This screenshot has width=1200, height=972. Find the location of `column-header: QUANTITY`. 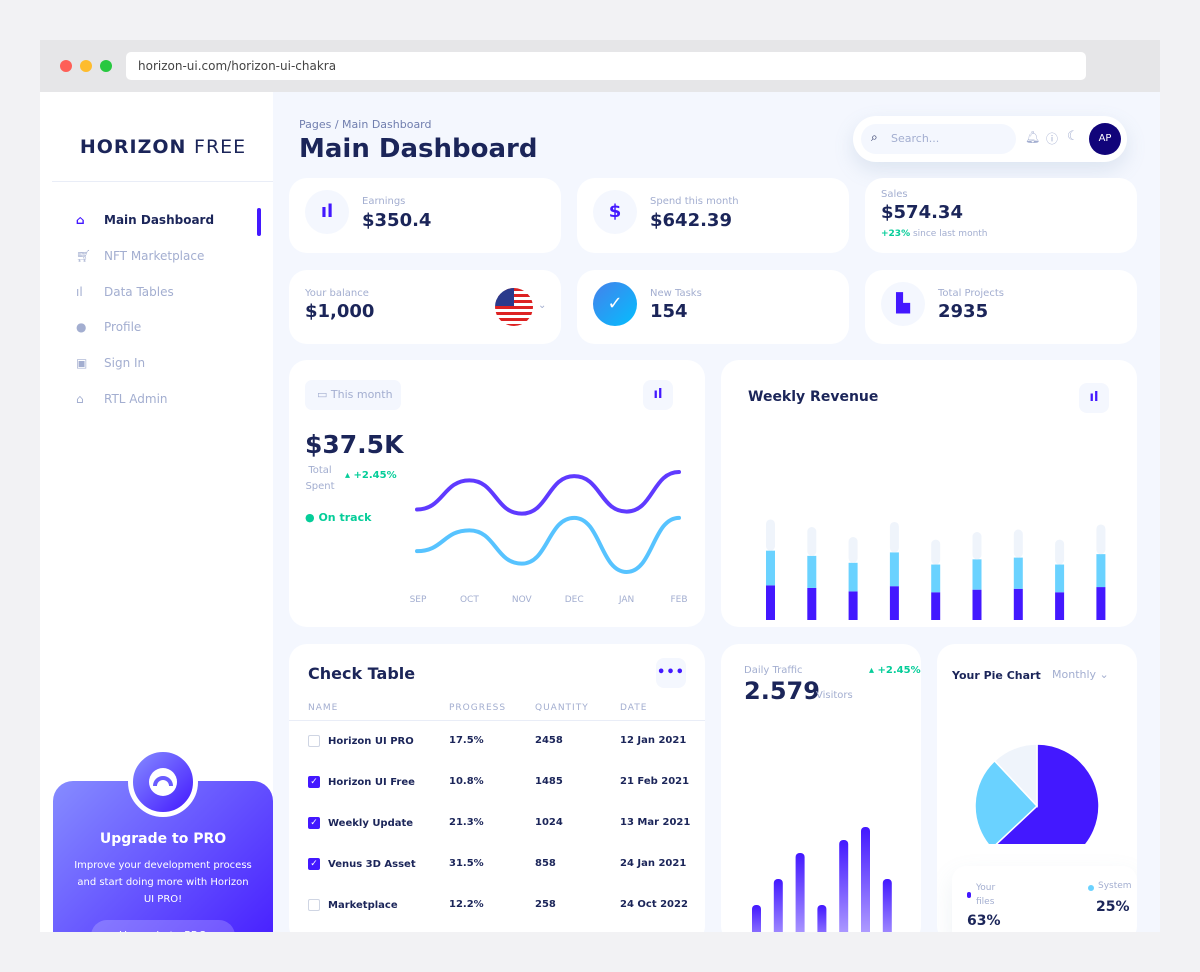

column-header: QUANTITY is located at coordinates (577, 708).